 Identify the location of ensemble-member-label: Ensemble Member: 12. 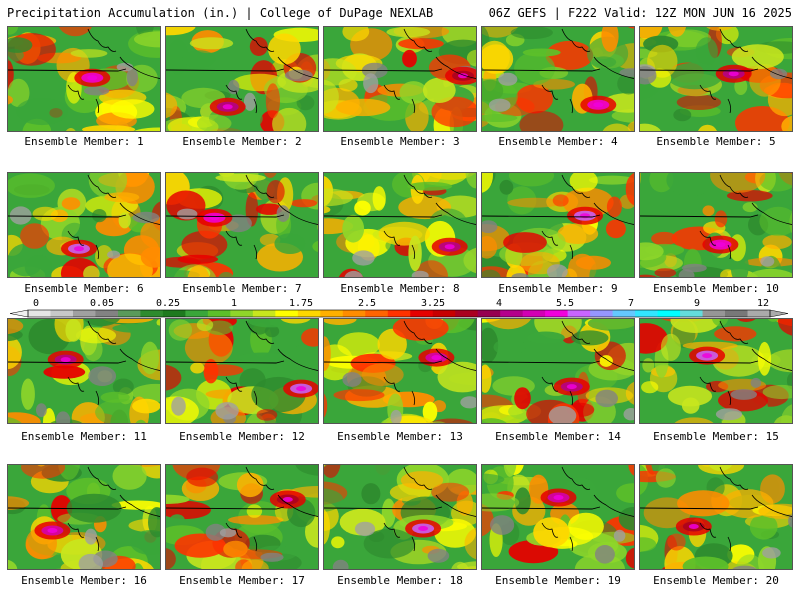
(242, 436).